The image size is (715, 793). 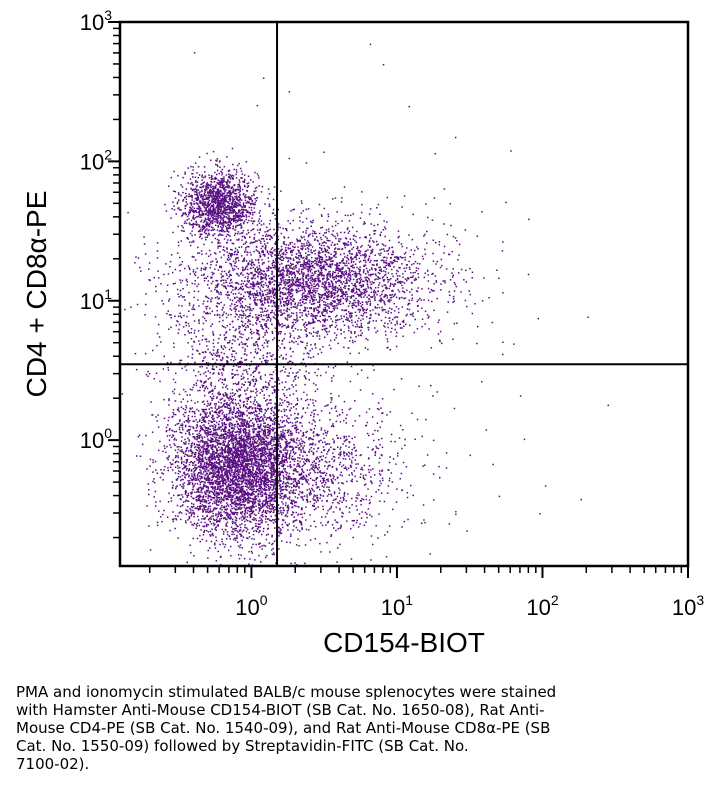 I want to click on y-tick-label: 10³, so click(x=96, y=21).